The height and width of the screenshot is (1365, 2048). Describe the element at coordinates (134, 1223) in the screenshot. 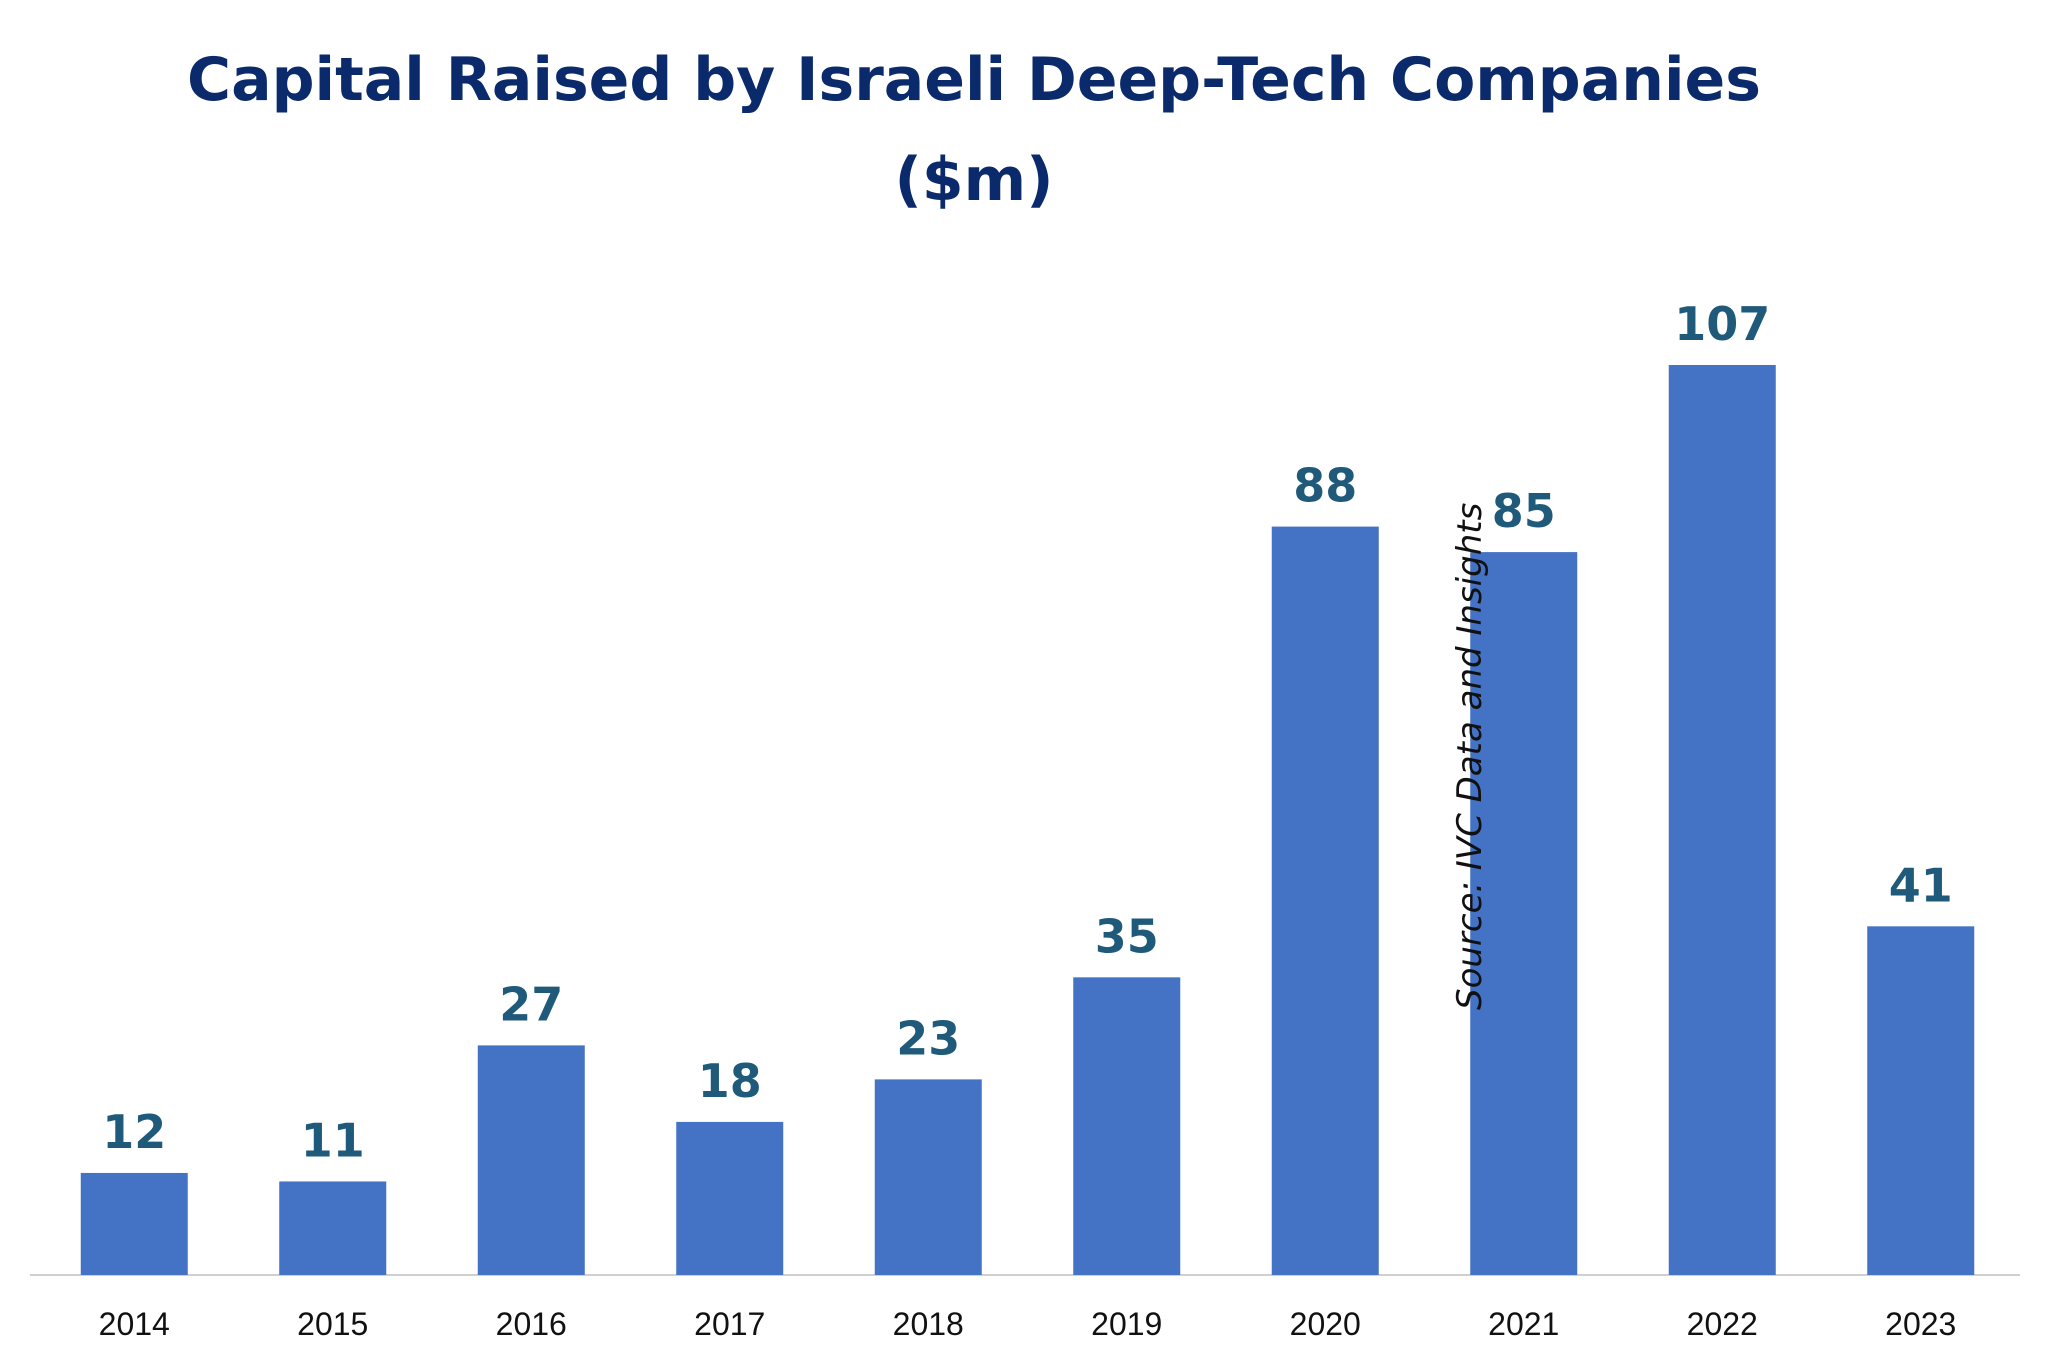

I see `bar-2014` at that location.